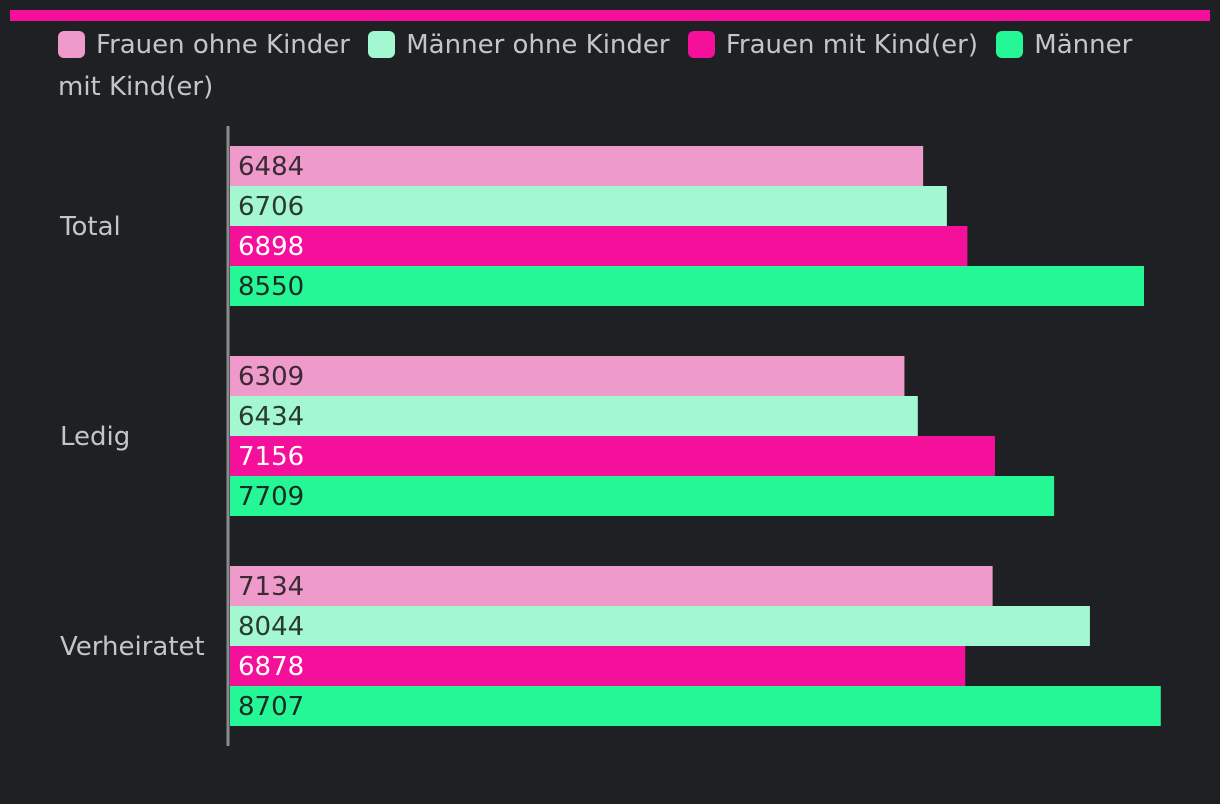 The height and width of the screenshot is (804, 1220). What do you see at coordinates (271, 587) in the screenshot?
I see `data-label: 7134` at bounding box center [271, 587].